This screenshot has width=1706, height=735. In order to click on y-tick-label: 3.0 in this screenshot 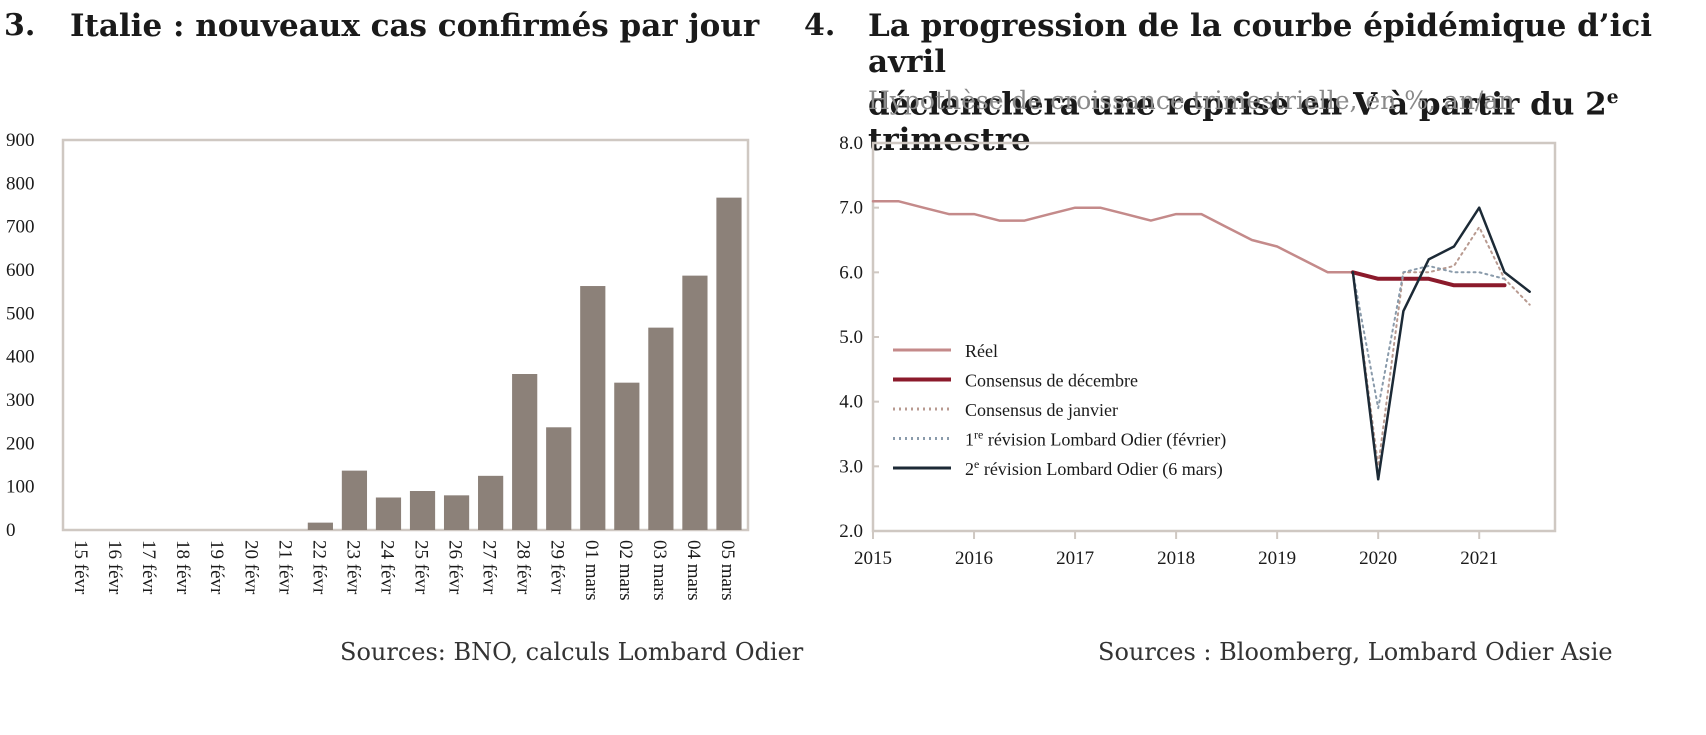, I will do `click(851, 466)`.